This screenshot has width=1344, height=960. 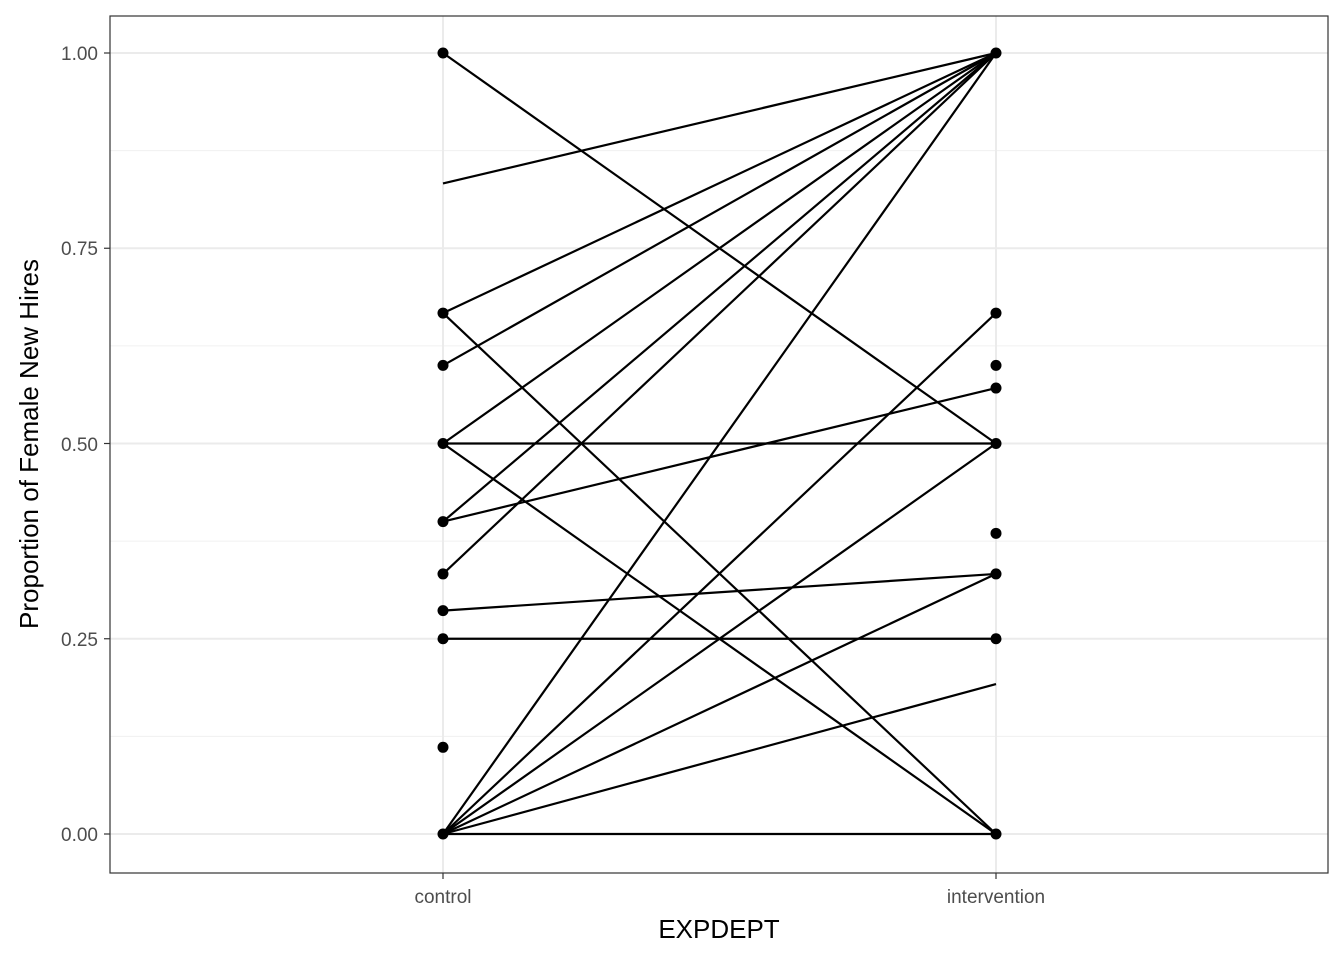 What do you see at coordinates (79, 835) in the screenshot?
I see `y-tick-label-0: 0.00` at bounding box center [79, 835].